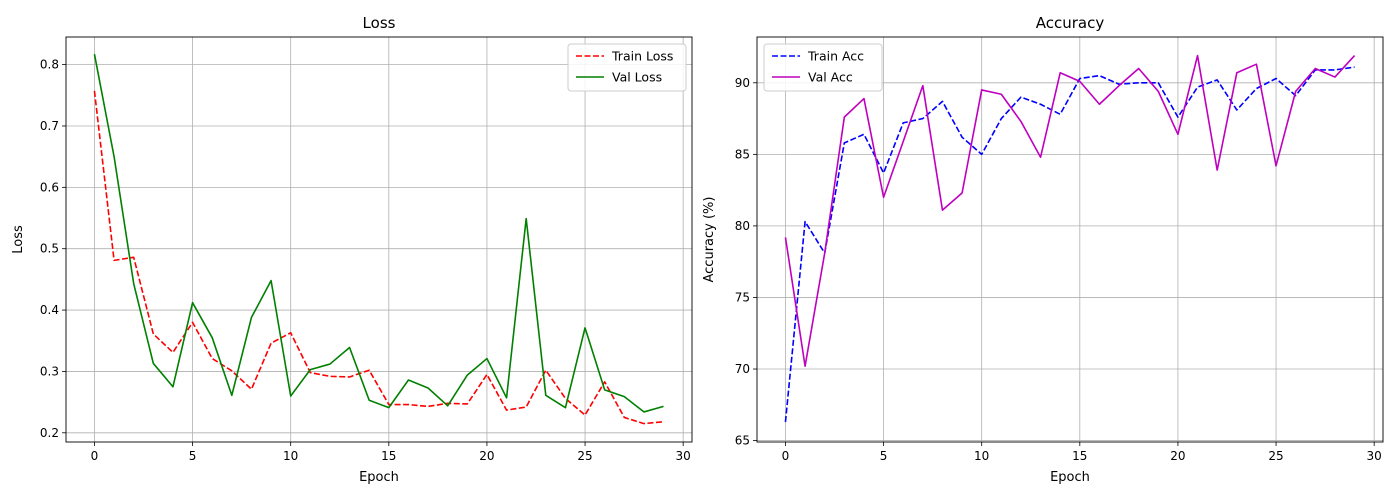 Image resolution: width=1400 pixels, height=500 pixels. I want to click on y-tick-label: 0.3, so click(49, 371).